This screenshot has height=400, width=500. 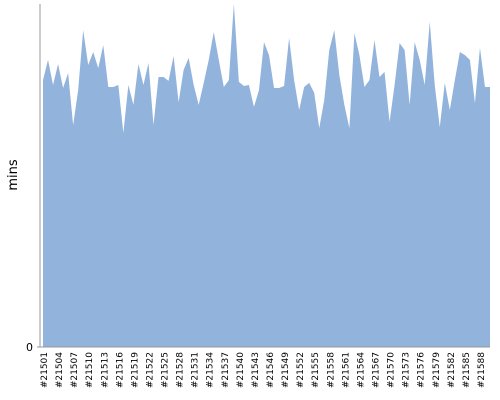 What do you see at coordinates (376, 370) in the screenshot?
I see `x-tick-label: #21567` at bounding box center [376, 370].